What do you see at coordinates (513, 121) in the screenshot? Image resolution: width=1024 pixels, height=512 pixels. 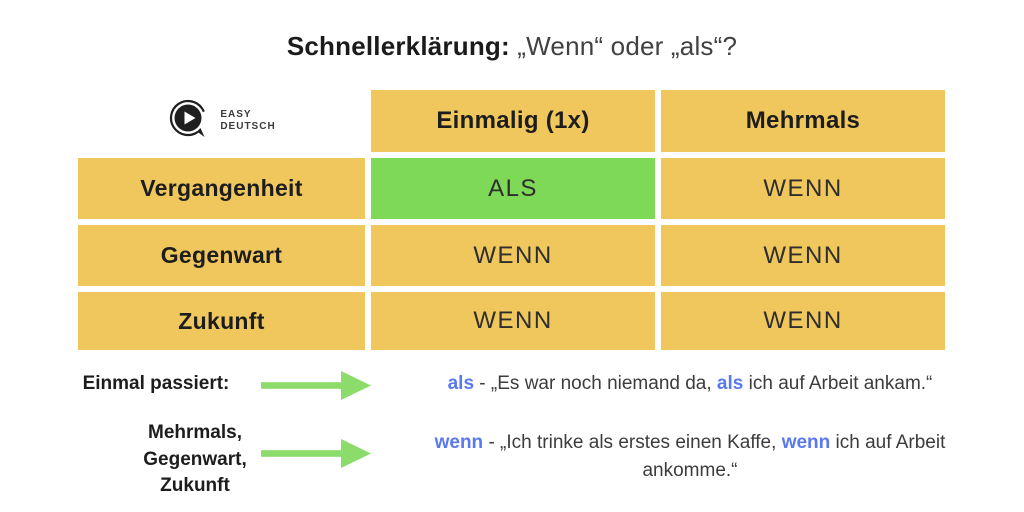 I see `column-header-einmalig: Einmalig (1x)` at bounding box center [513, 121].